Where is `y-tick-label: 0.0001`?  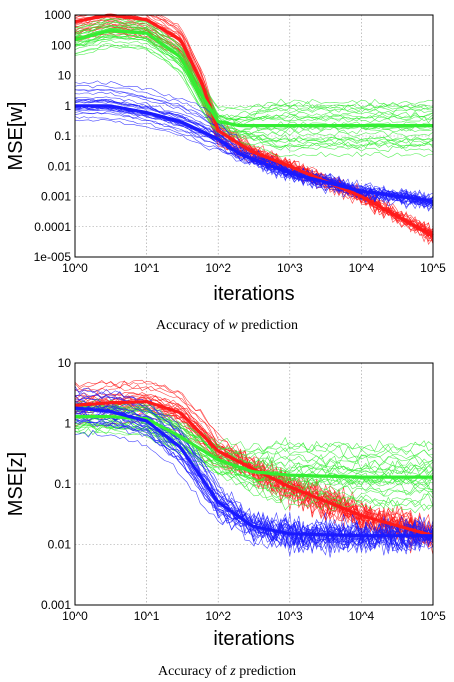 y-tick-label: 0.0001 is located at coordinates (52, 227).